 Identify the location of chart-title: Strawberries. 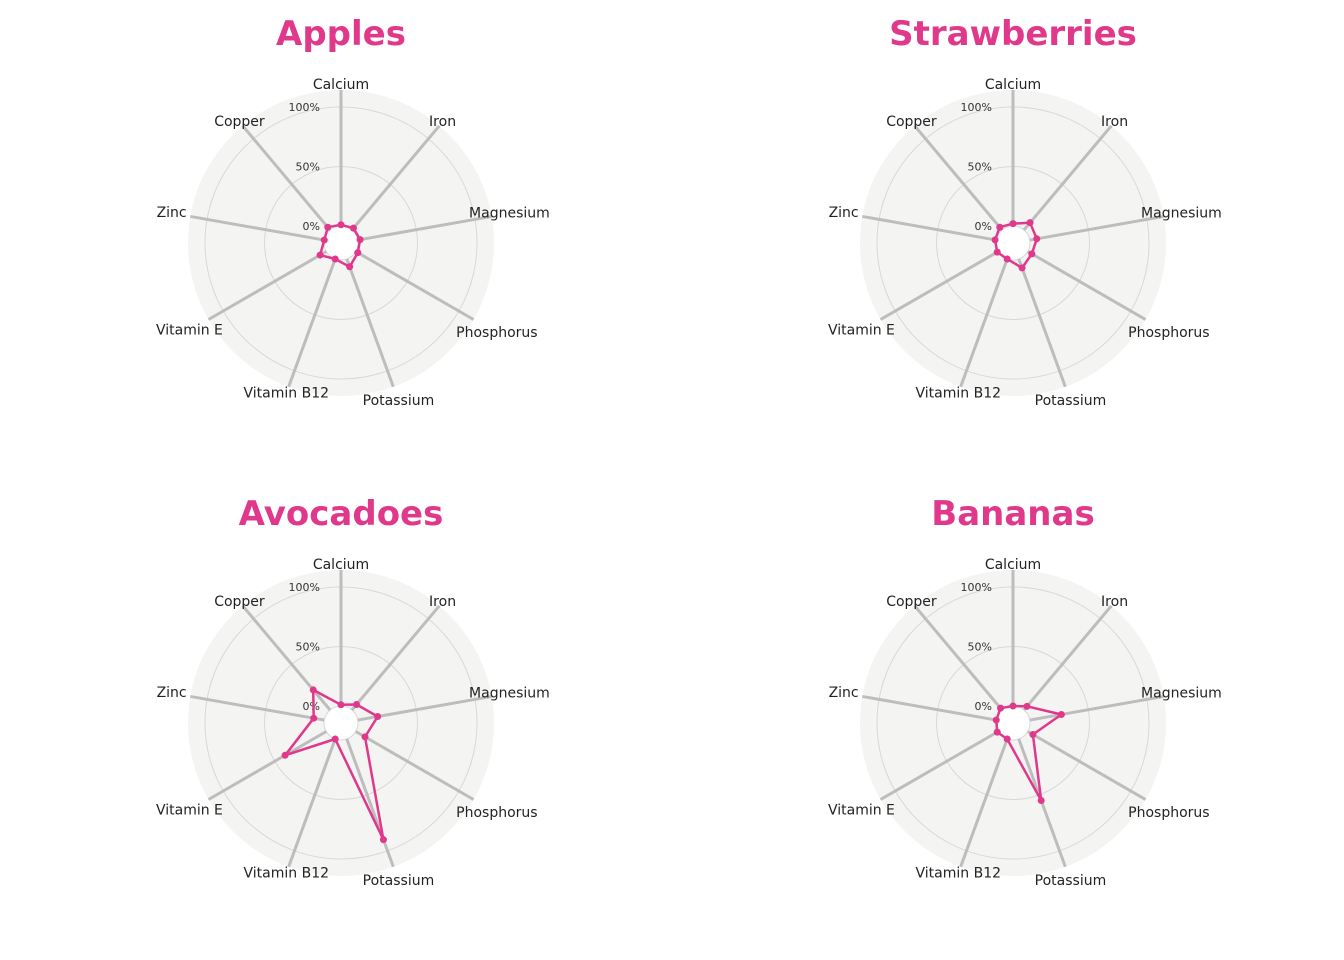
(1013, 34).